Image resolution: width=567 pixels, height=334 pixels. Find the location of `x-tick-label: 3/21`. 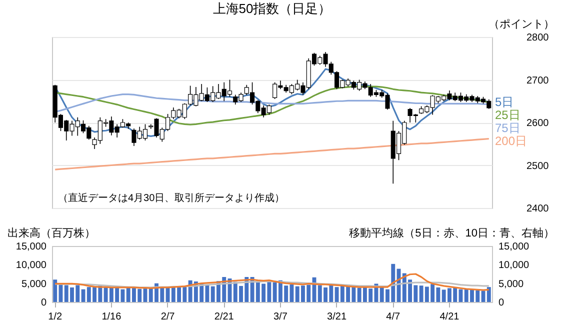

x-tick-label: 3/21 is located at coordinates (337, 317).